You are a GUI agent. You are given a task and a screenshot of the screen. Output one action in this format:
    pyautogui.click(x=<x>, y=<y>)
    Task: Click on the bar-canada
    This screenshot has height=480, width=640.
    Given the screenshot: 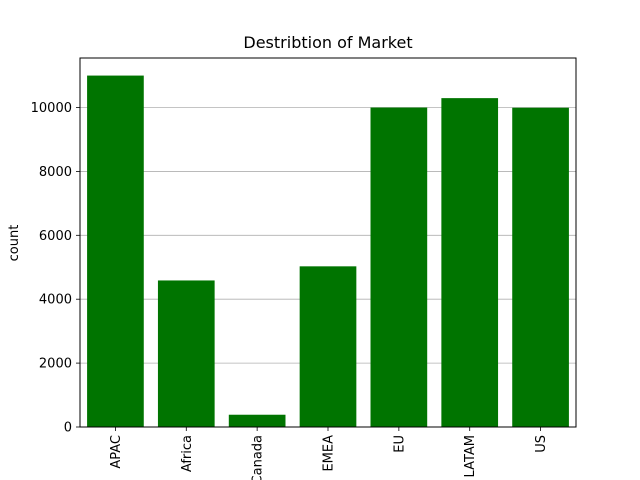 What is the action you would take?
    pyautogui.click(x=257, y=420)
    